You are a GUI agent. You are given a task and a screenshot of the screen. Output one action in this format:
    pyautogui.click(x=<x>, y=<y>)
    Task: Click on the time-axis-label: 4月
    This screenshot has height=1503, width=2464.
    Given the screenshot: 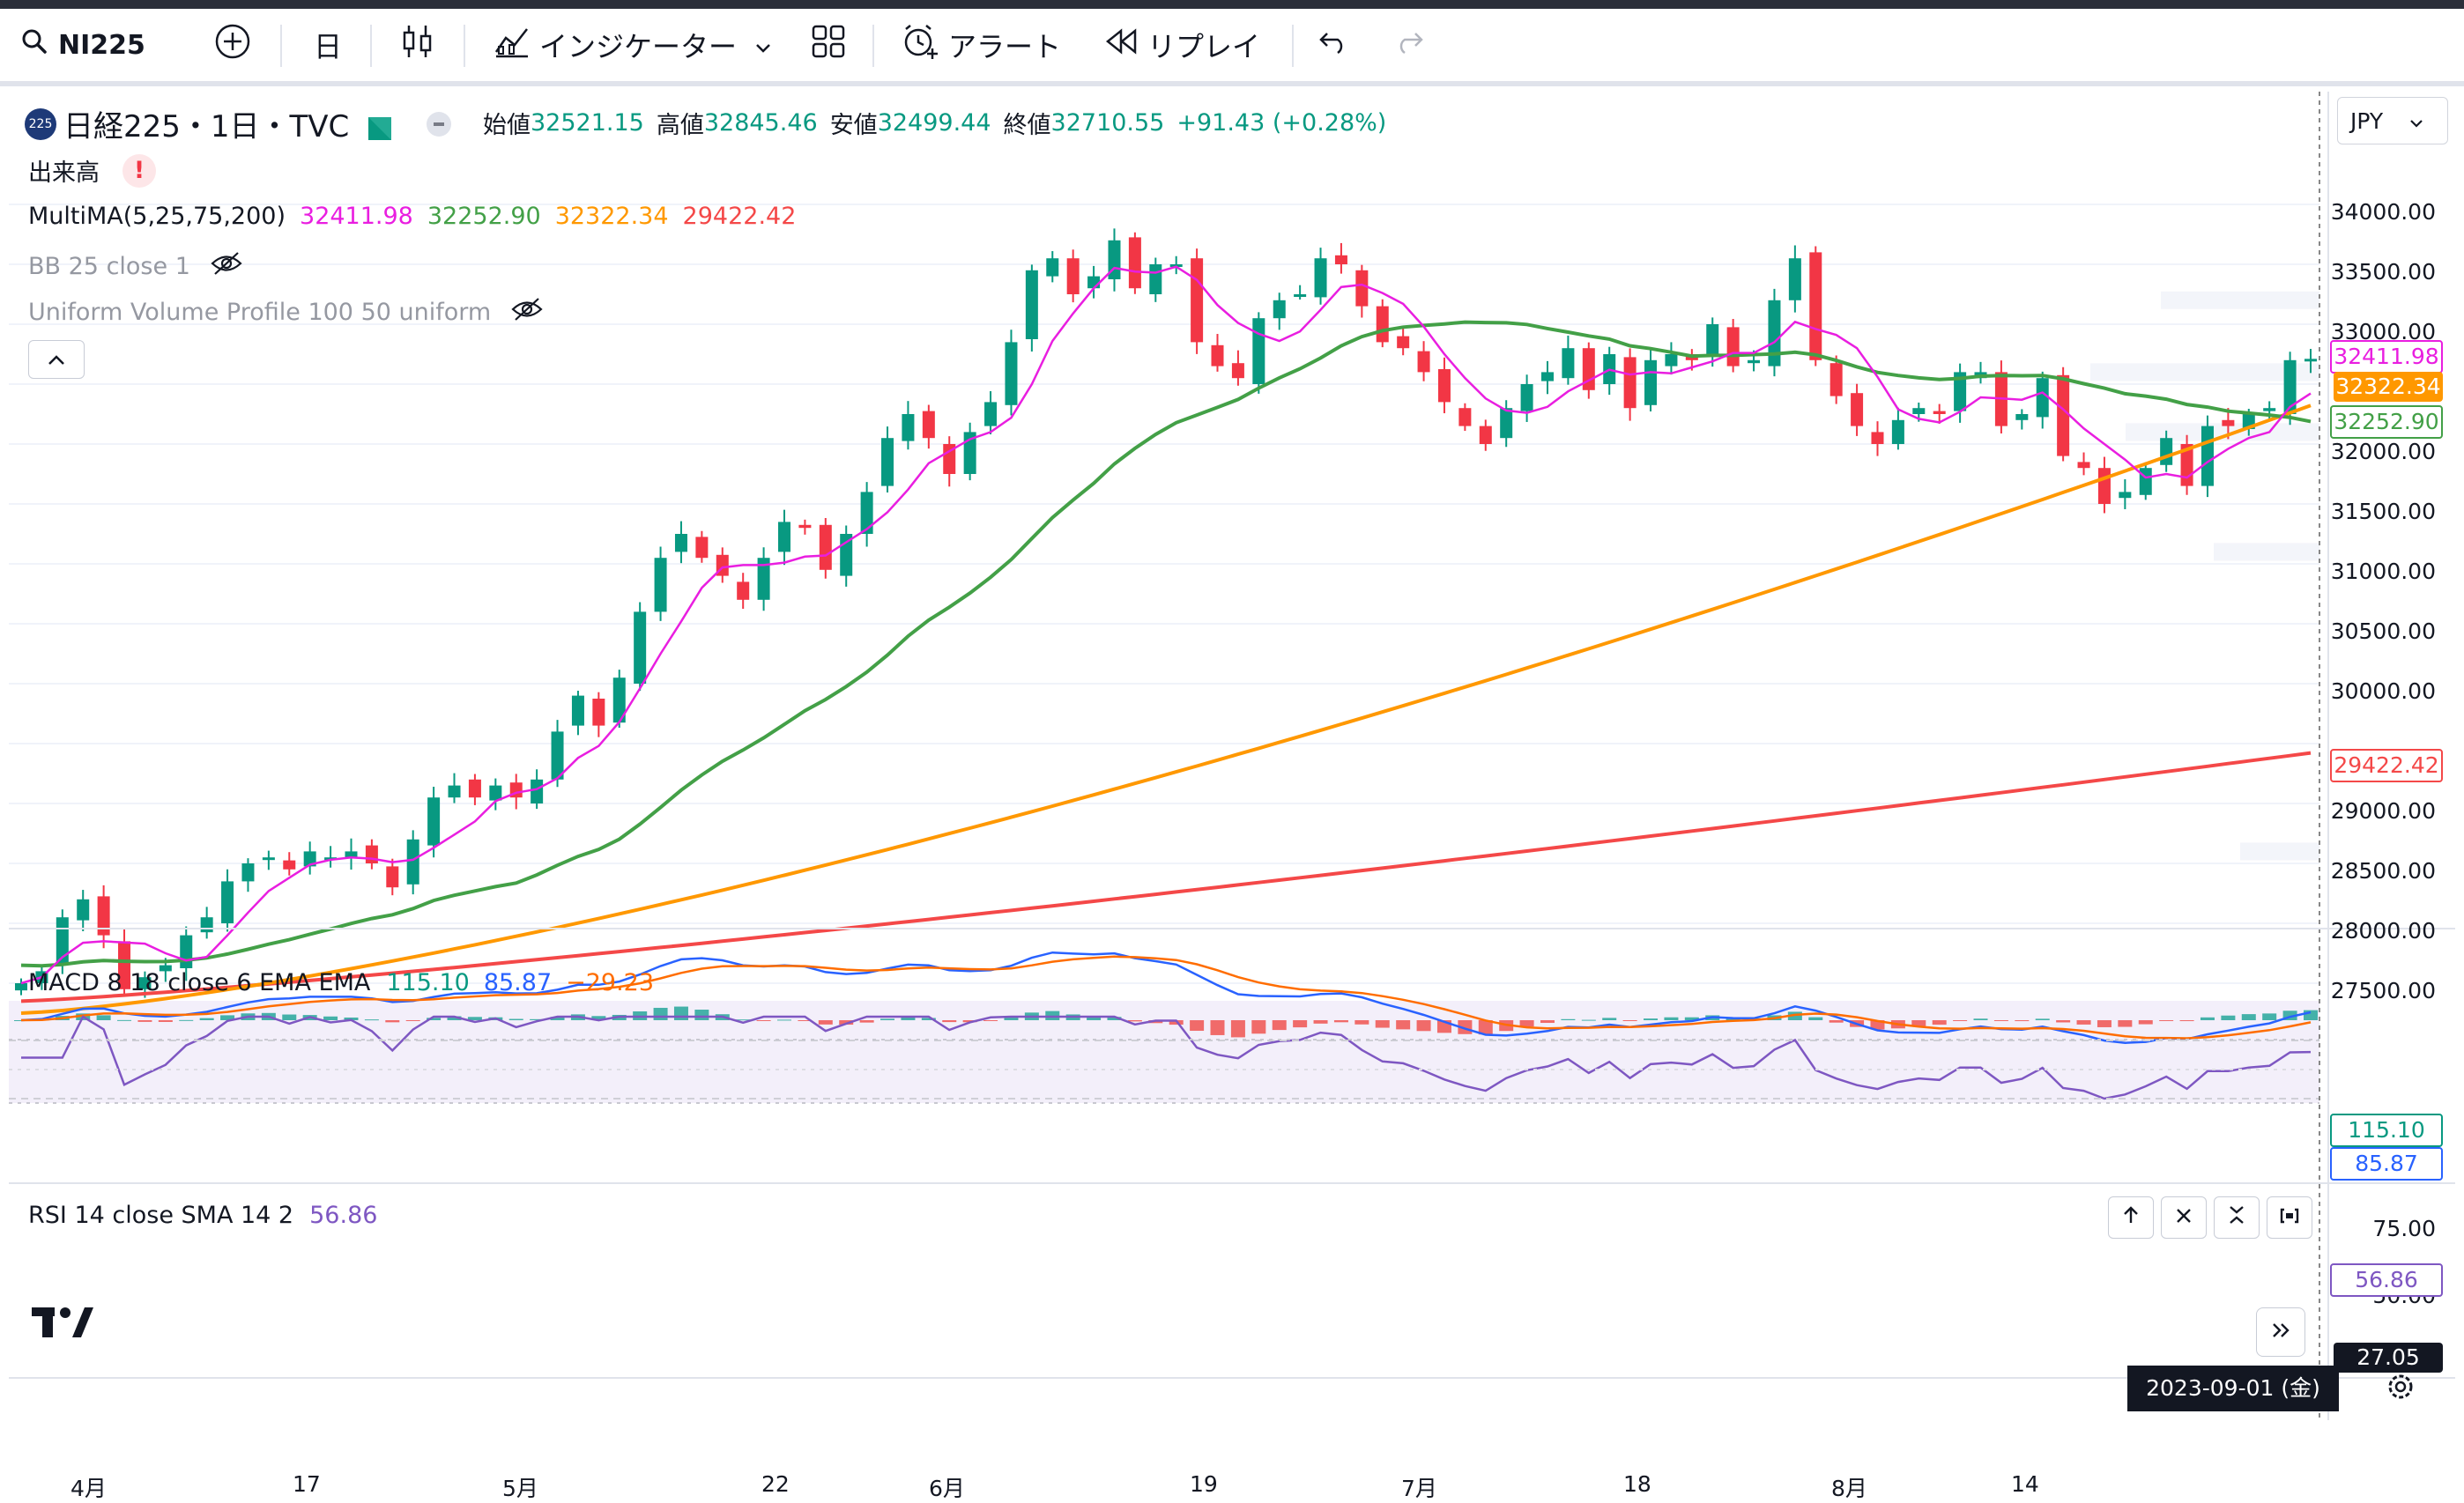 What is the action you would take?
    pyautogui.click(x=89, y=1488)
    